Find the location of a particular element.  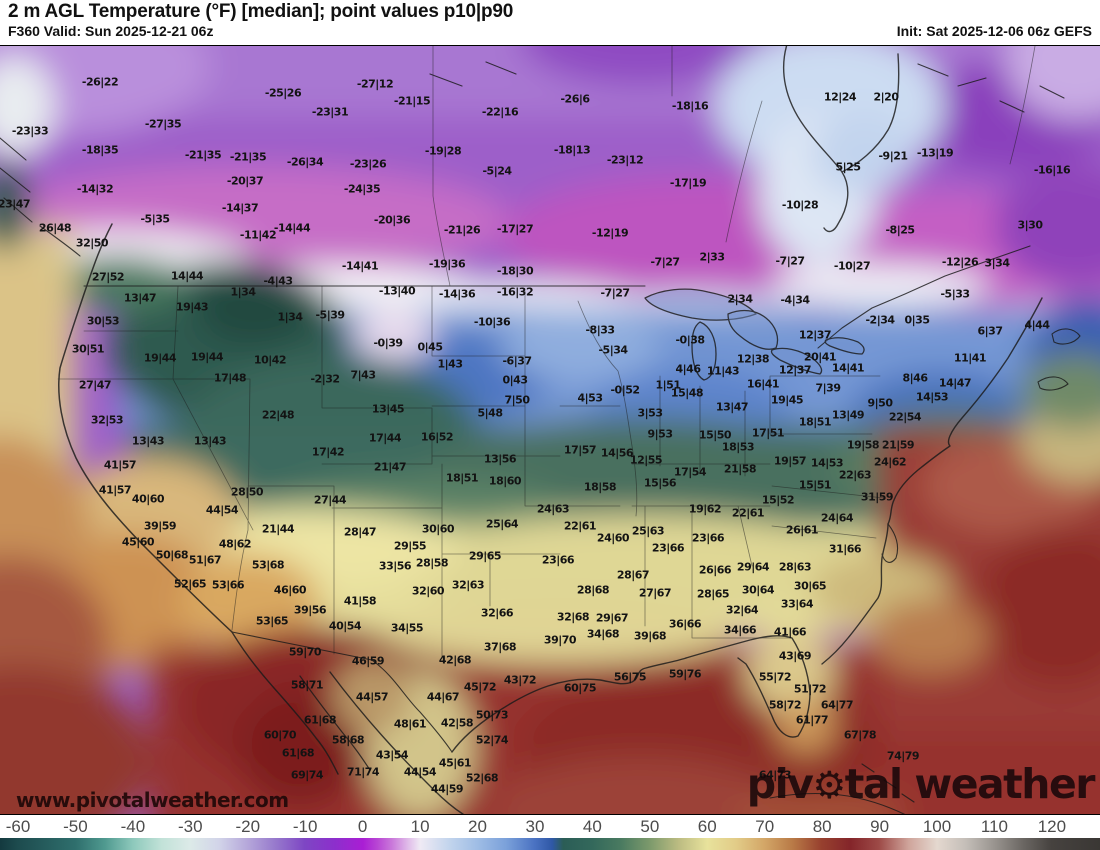

watermark-url: www.pivotalweather.com is located at coordinates (152, 800).